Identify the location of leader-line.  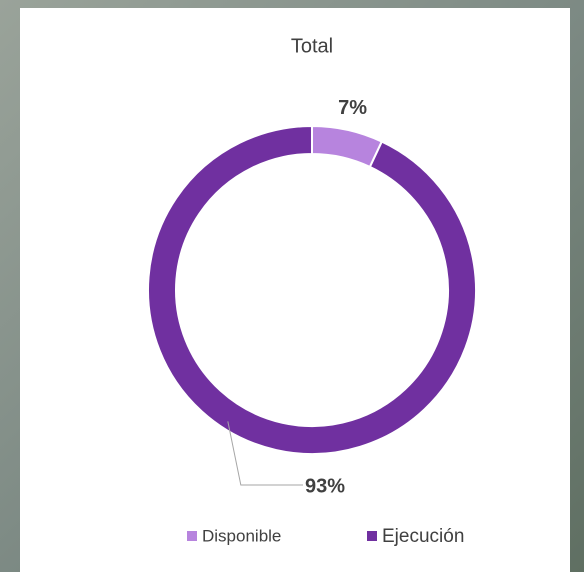
(265, 453).